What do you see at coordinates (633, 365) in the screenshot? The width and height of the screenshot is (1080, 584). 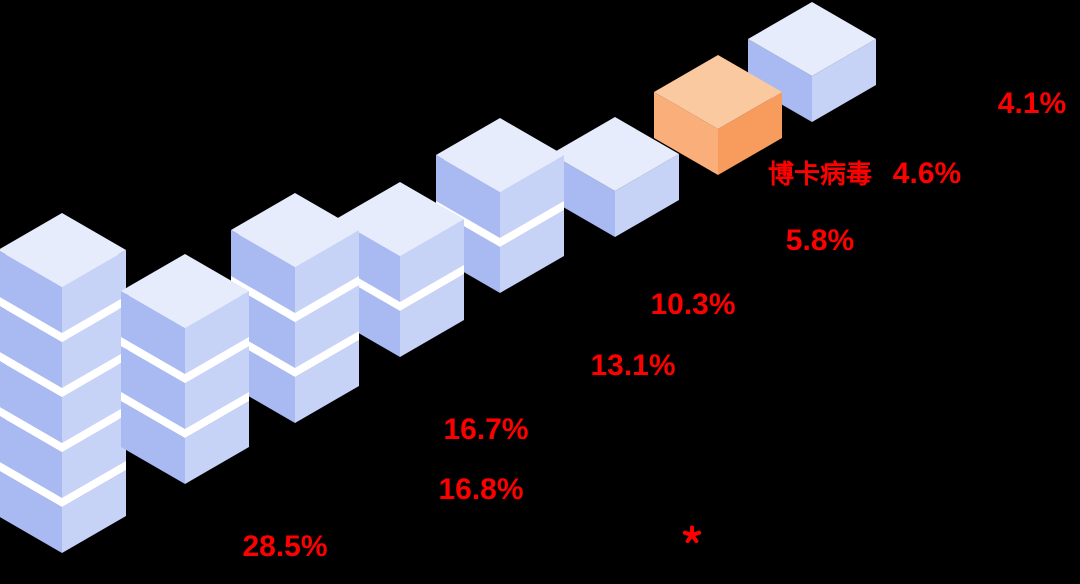 I see `value-label-13.1pct: 13.1%` at bounding box center [633, 365].